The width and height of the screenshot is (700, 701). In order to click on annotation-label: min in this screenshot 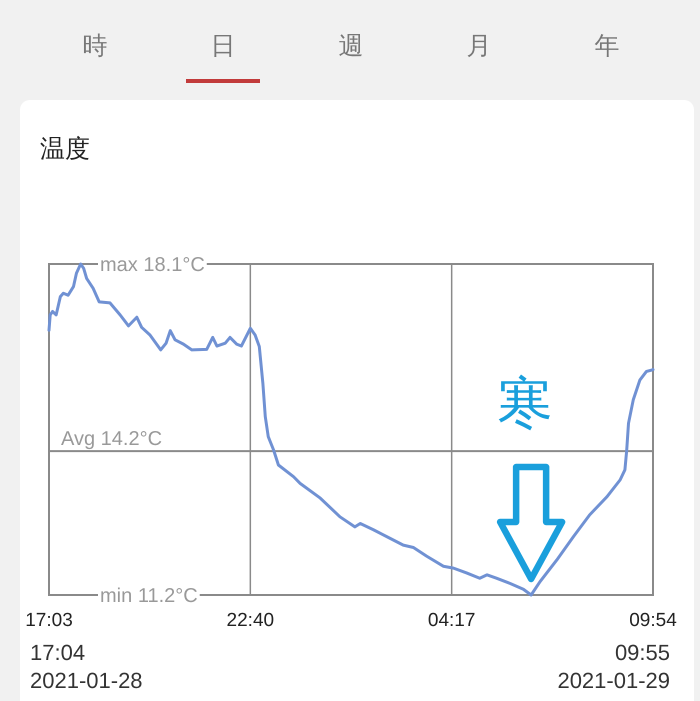, I will do `click(116, 596)`.